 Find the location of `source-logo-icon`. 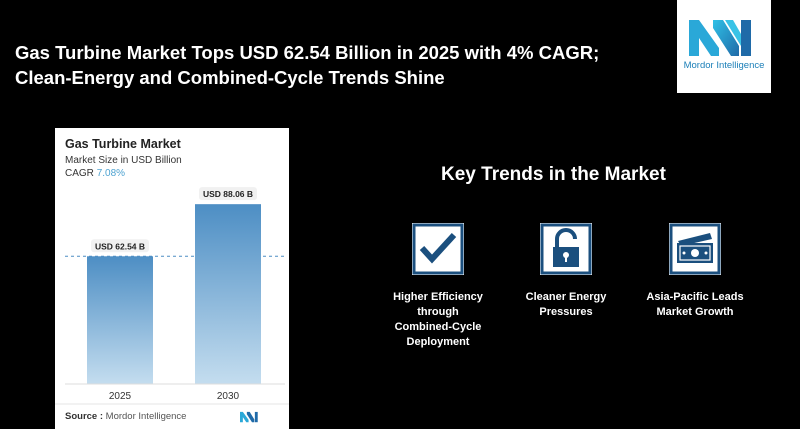

source-logo-icon is located at coordinates (249, 417).